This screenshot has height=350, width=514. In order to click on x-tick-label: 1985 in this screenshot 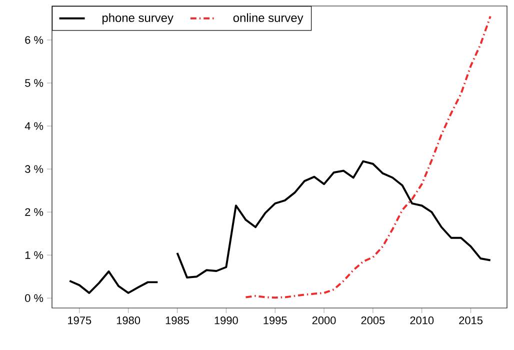, I will do `click(177, 320)`.